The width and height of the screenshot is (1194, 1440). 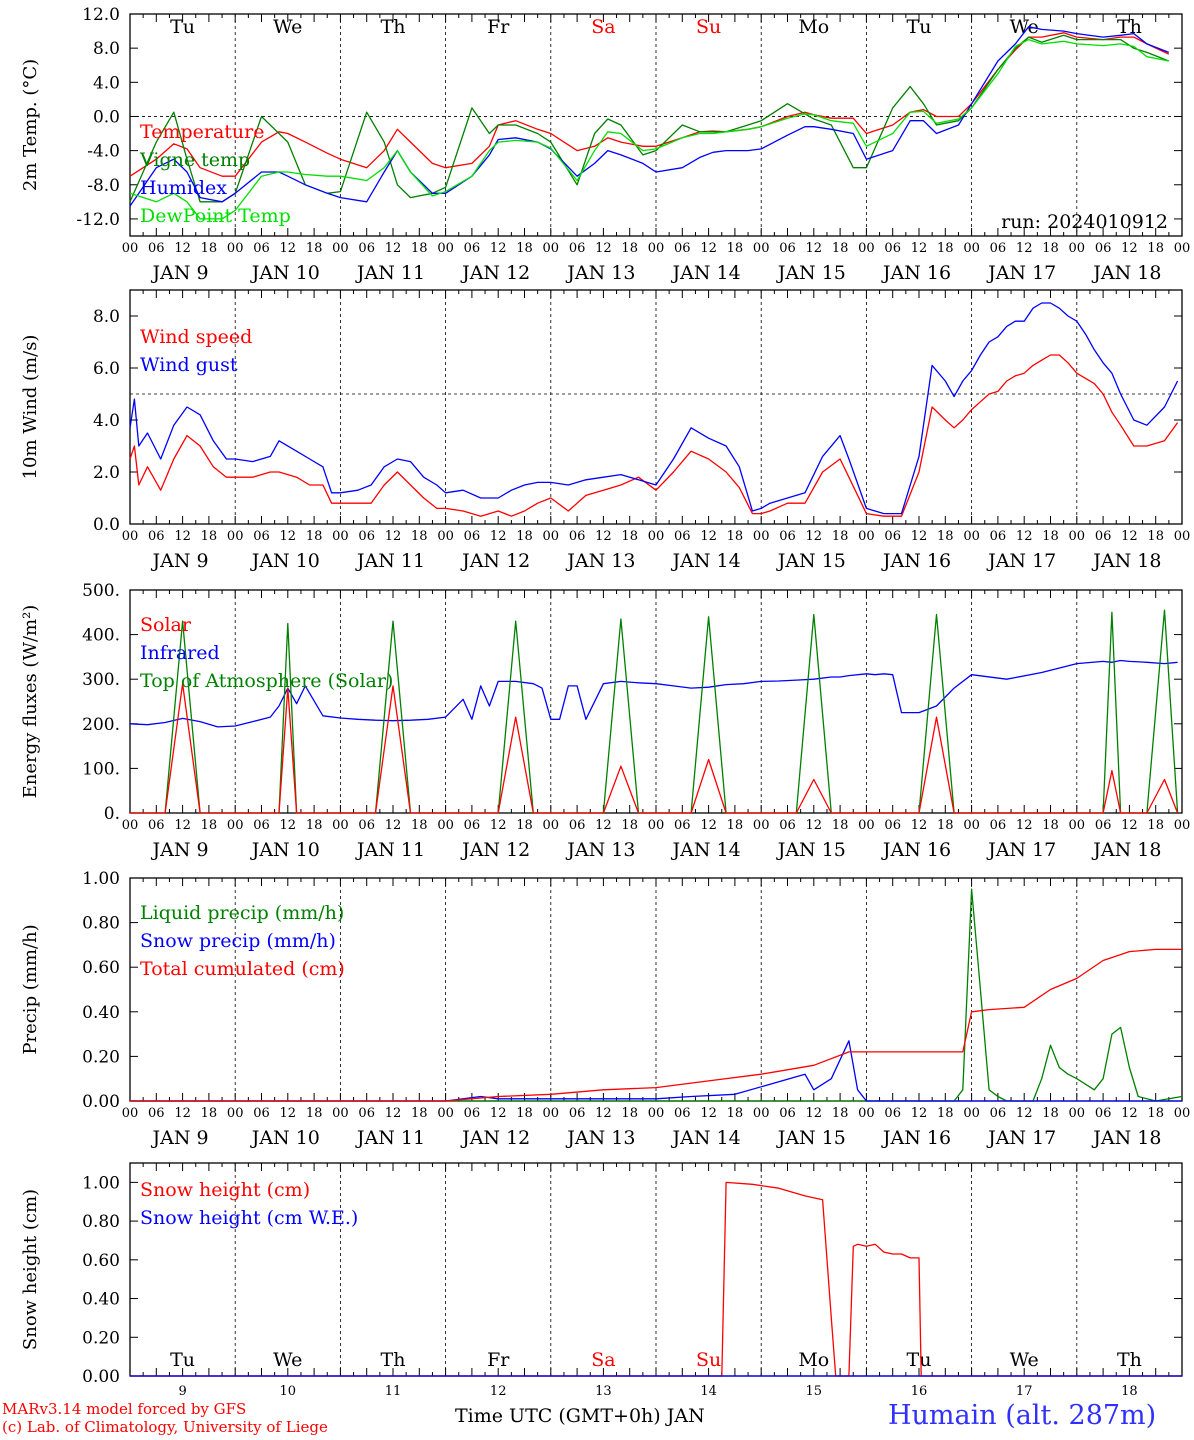 I want to click on y-tick-label: 2.0, so click(x=106, y=473).